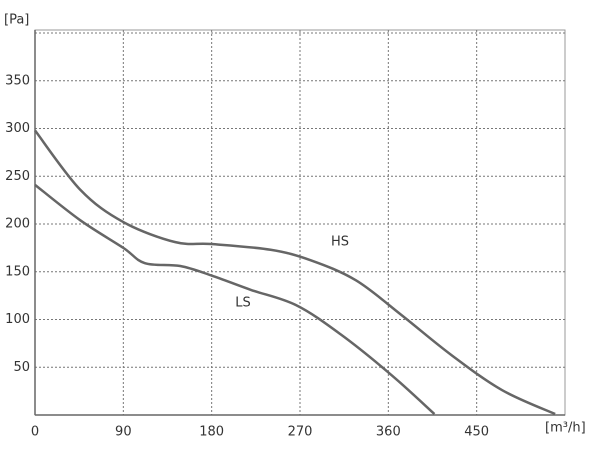  I want to click on y-tick-label: 200, so click(17, 224).